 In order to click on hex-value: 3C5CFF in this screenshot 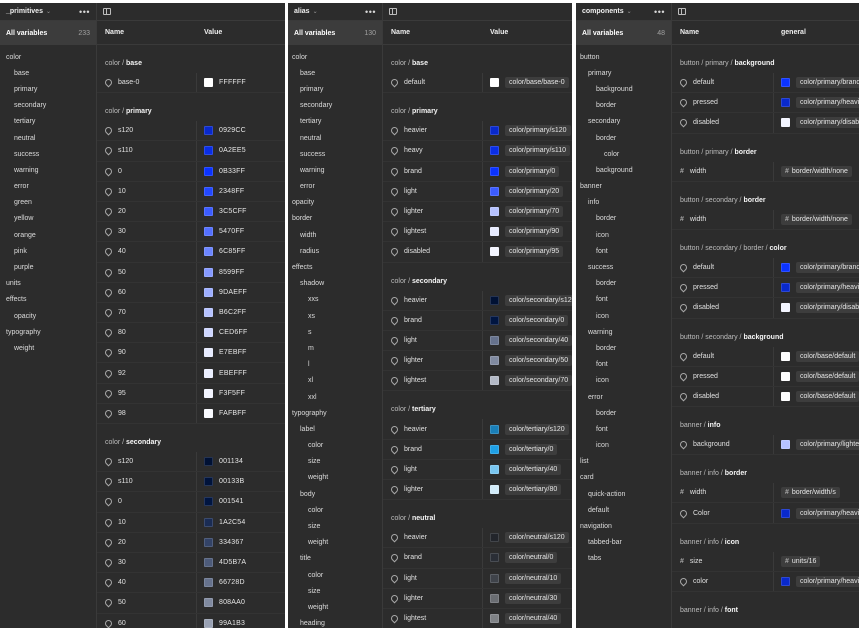, I will do `click(233, 212)`.